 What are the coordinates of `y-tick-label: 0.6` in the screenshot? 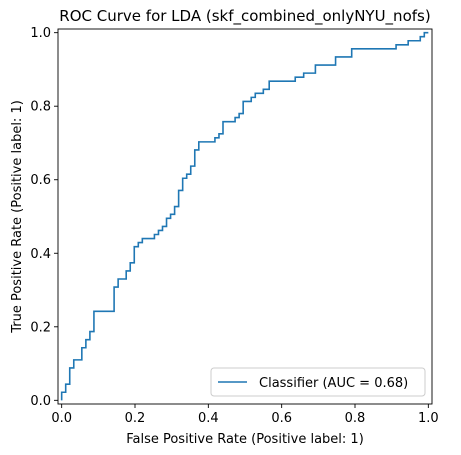 It's located at (40, 180).